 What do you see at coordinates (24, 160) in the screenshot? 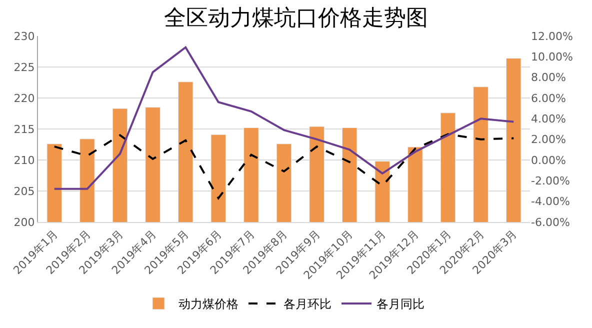
I see `y-tick-label: 210` at bounding box center [24, 160].